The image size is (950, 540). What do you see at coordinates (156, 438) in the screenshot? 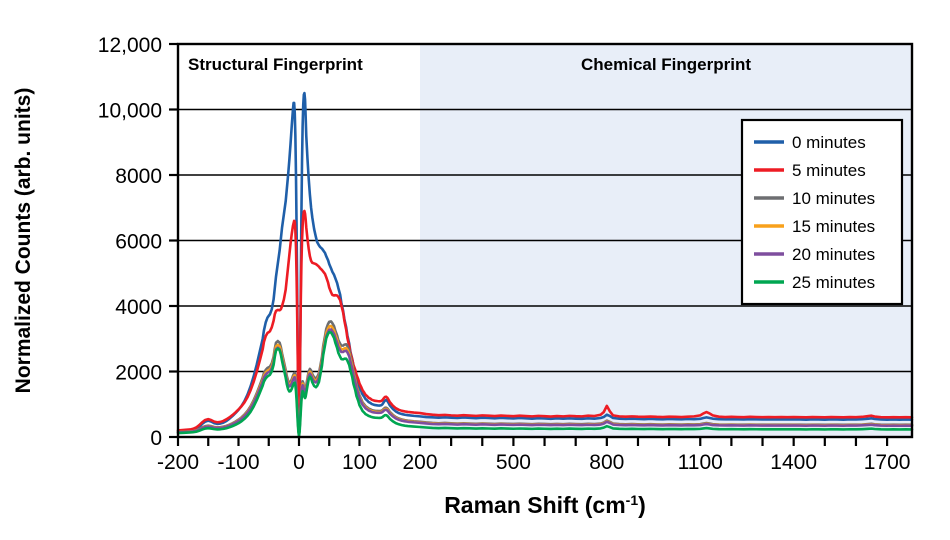
I see `y-tick-label: 0` at bounding box center [156, 438].